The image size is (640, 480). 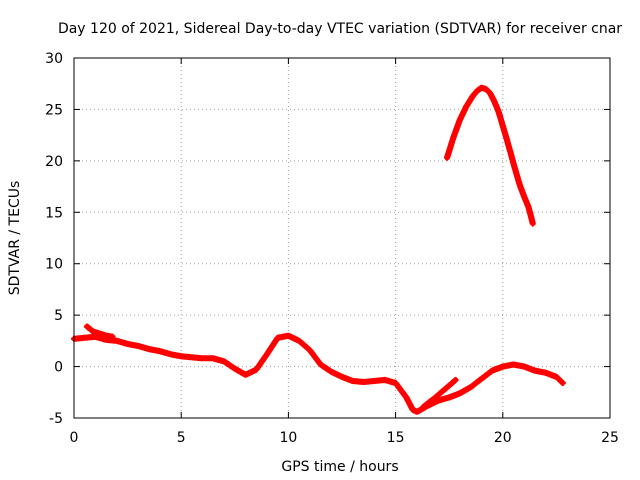 I want to click on x-tick-label: 0, so click(x=74, y=438).